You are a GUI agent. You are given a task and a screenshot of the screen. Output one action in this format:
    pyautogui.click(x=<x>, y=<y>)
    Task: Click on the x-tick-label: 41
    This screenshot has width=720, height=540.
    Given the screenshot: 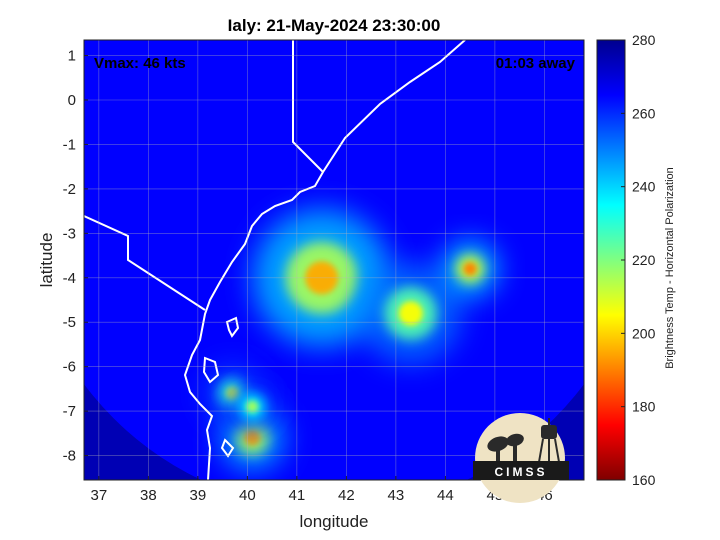 What is the action you would take?
    pyautogui.click(x=297, y=495)
    